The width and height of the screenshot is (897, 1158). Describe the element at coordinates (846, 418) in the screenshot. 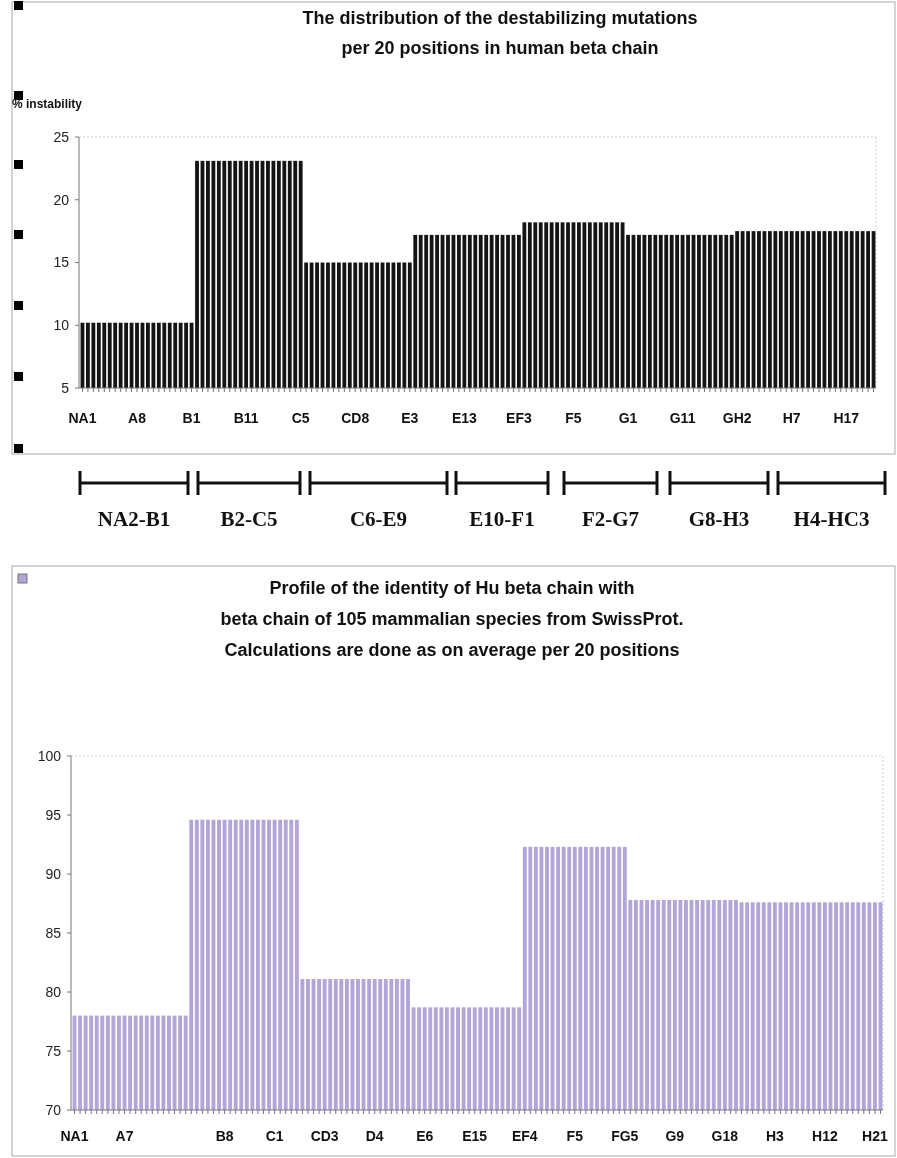

I see `x-tick-label: H17` at that location.